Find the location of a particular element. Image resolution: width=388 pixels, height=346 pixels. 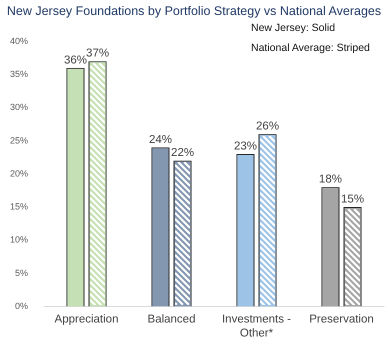

y-tick-label: 30% is located at coordinates (19, 107).